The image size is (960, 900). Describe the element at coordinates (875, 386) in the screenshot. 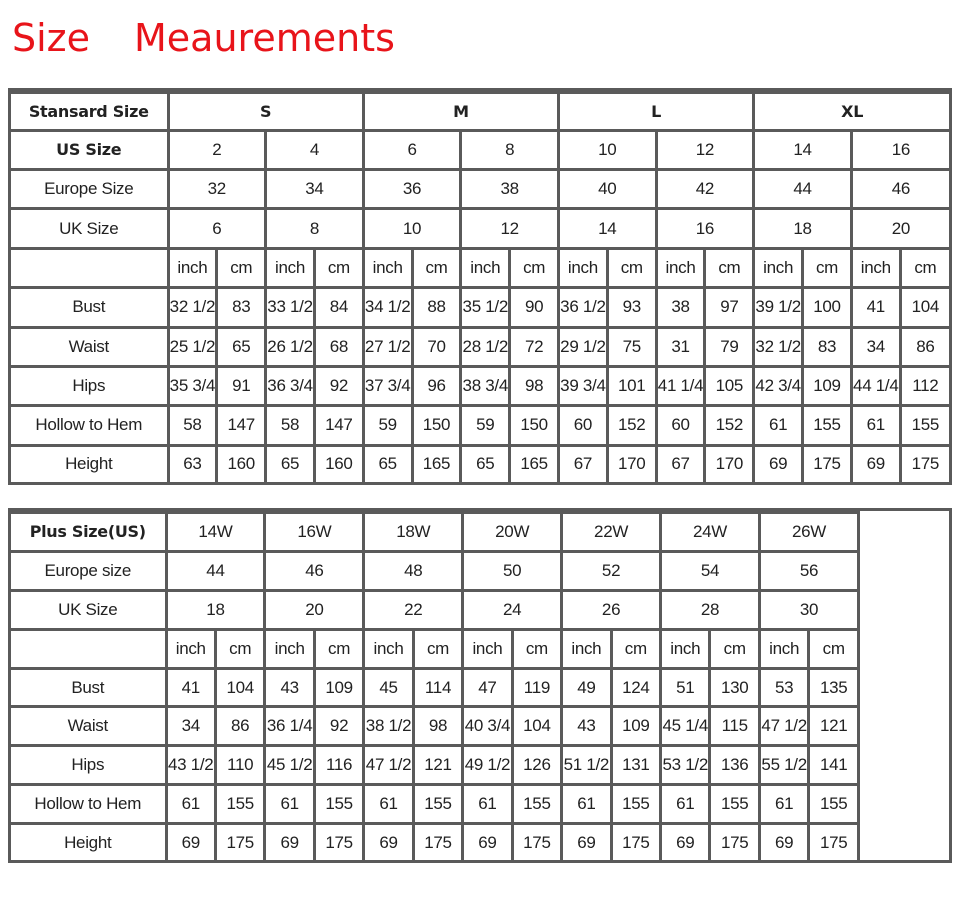

I see `measurement-cell: 44 1/4` at that location.